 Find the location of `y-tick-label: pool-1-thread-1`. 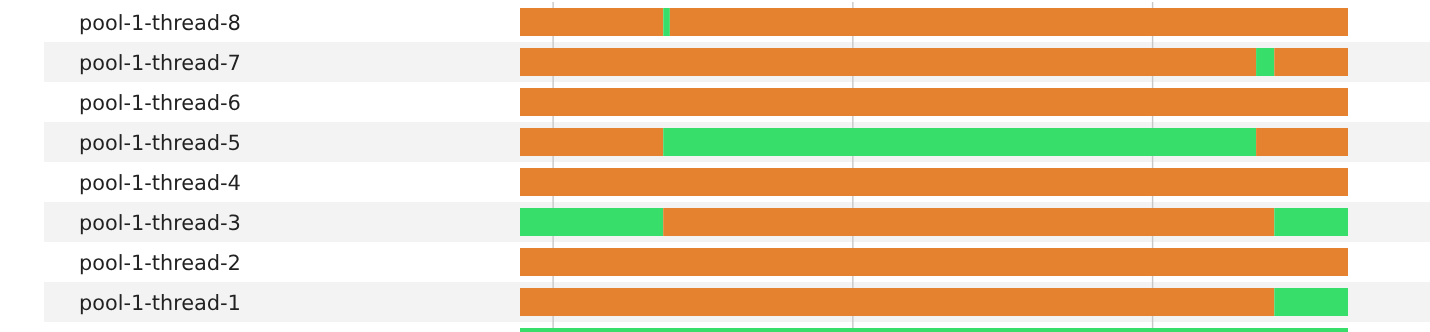

y-tick-label: pool-1-thread-1 is located at coordinates (159, 304).